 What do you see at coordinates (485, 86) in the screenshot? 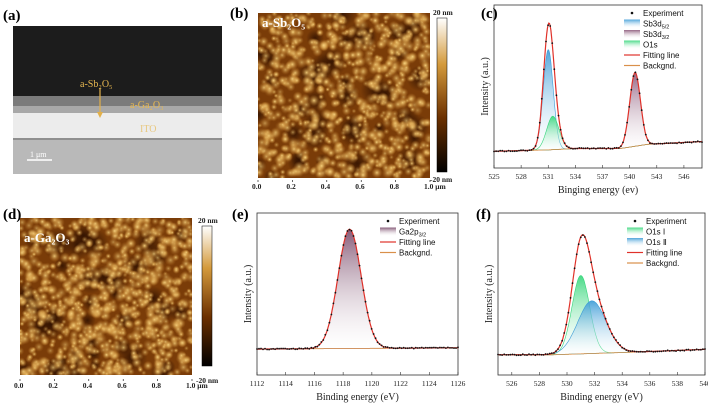
I see `y-axis-label: Intensity (a.u.)` at bounding box center [485, 86].